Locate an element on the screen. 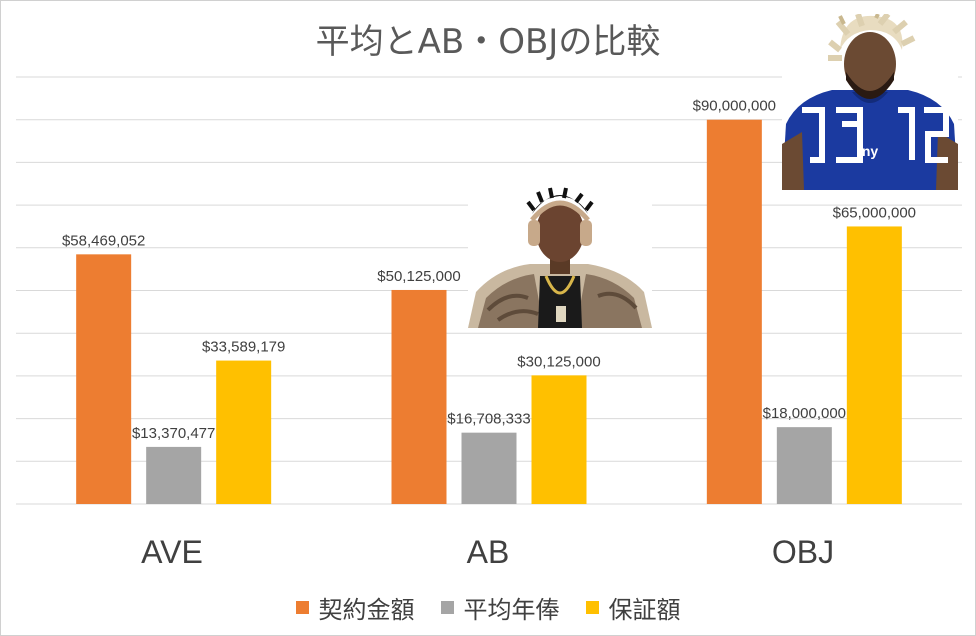 This screenshot has height=636, width=976. legend-item-guaranteed: 保証額 is located at coordinates (633, 607).